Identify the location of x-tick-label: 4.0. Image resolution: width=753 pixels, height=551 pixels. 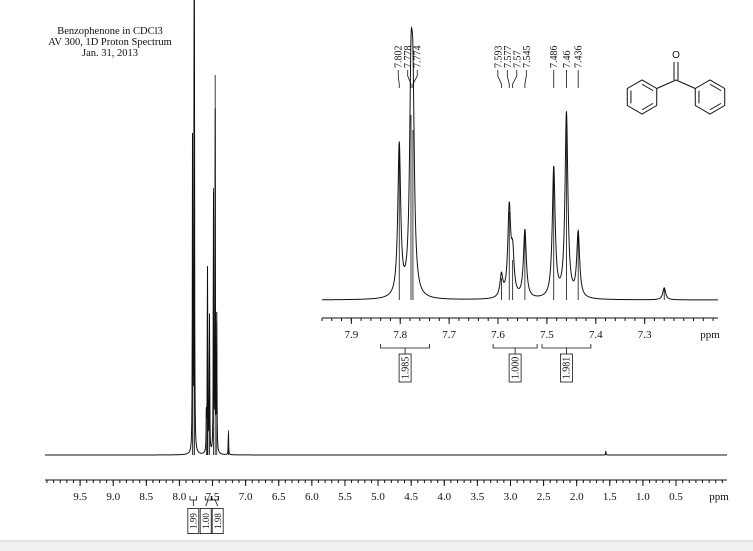
(444, 497).